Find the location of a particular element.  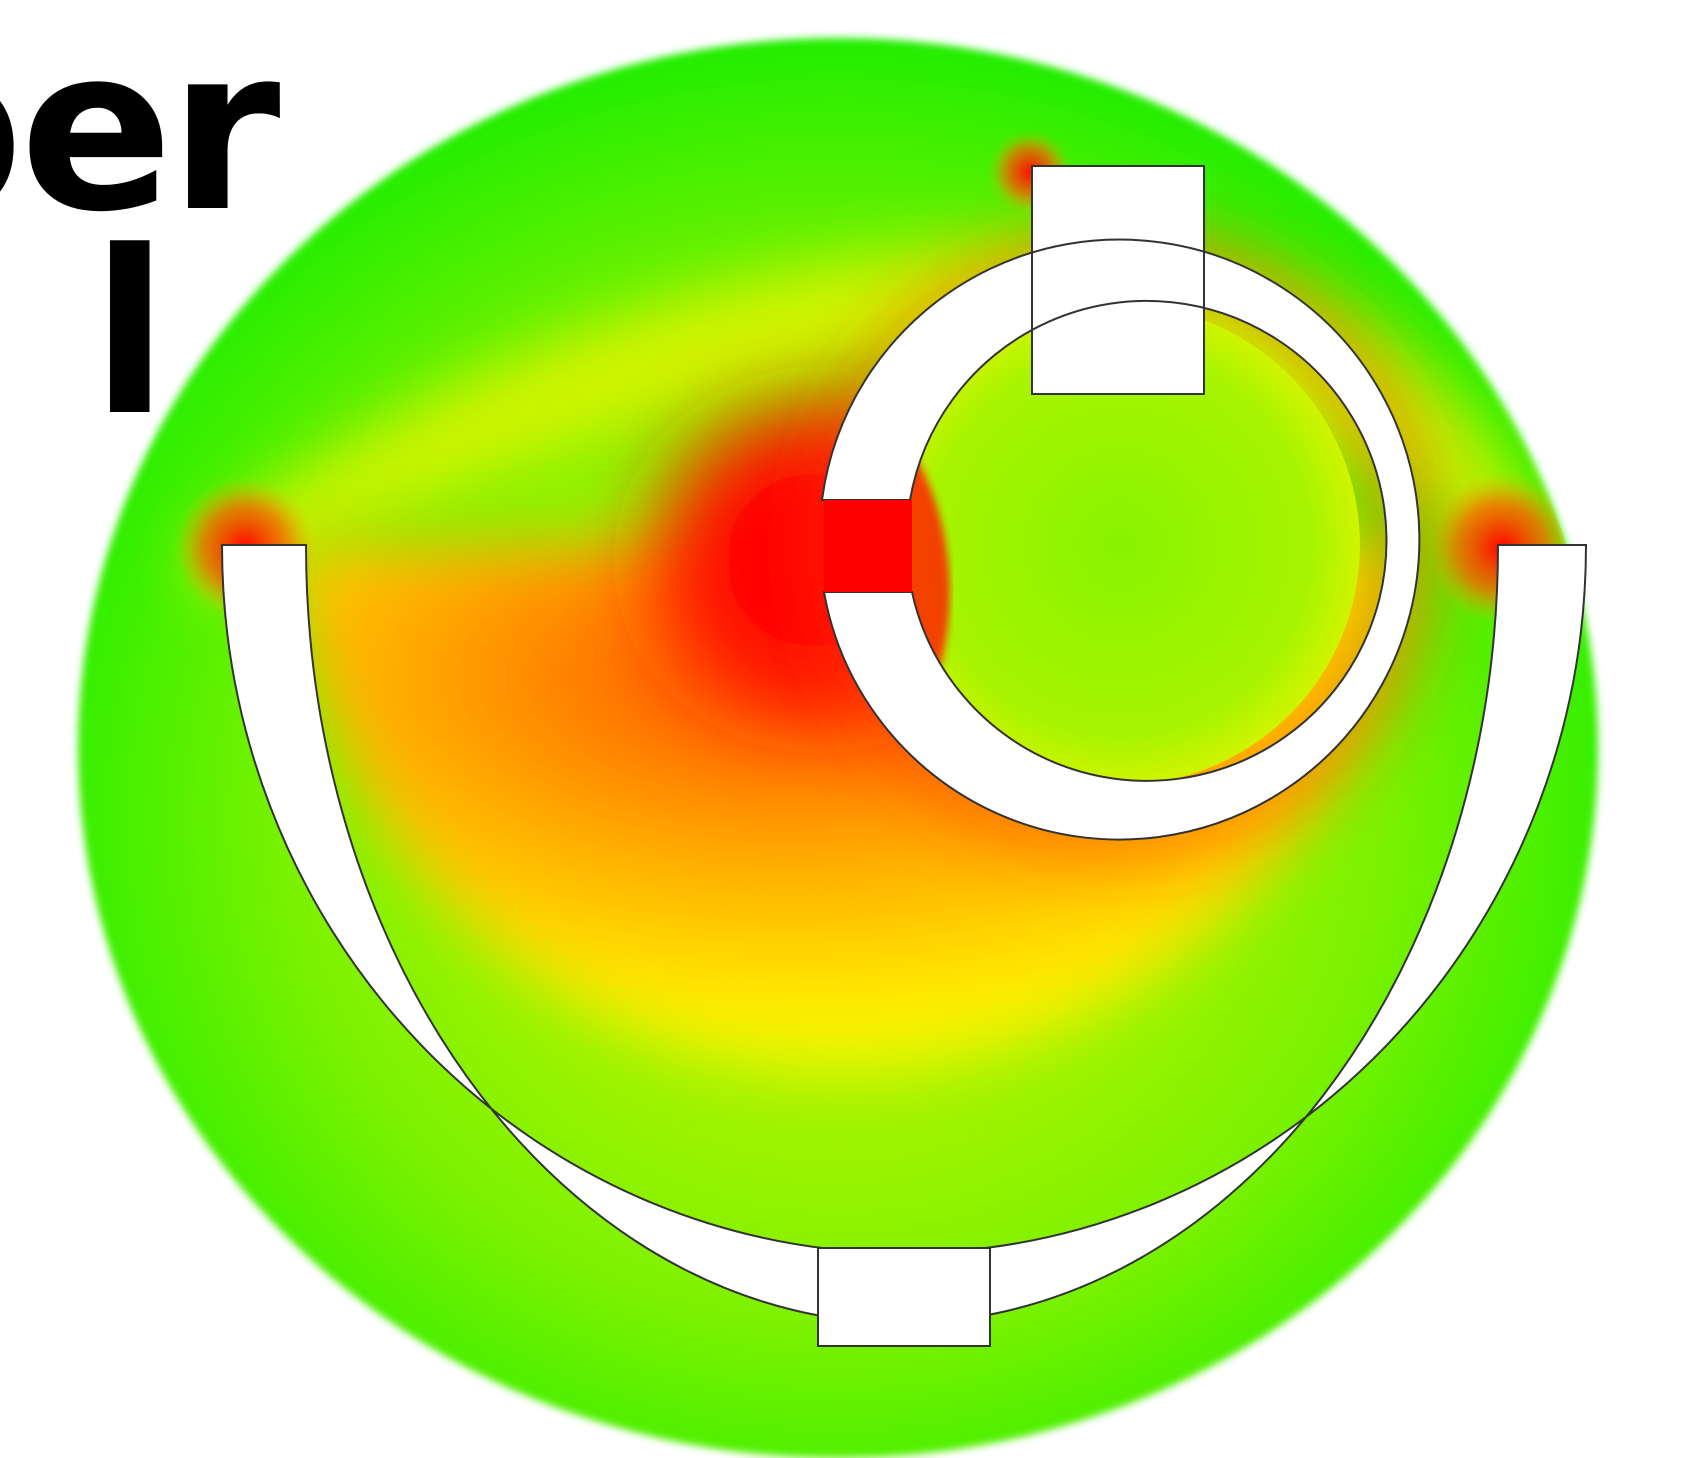

inner-ring-core is located at coordinates (1120, 545).